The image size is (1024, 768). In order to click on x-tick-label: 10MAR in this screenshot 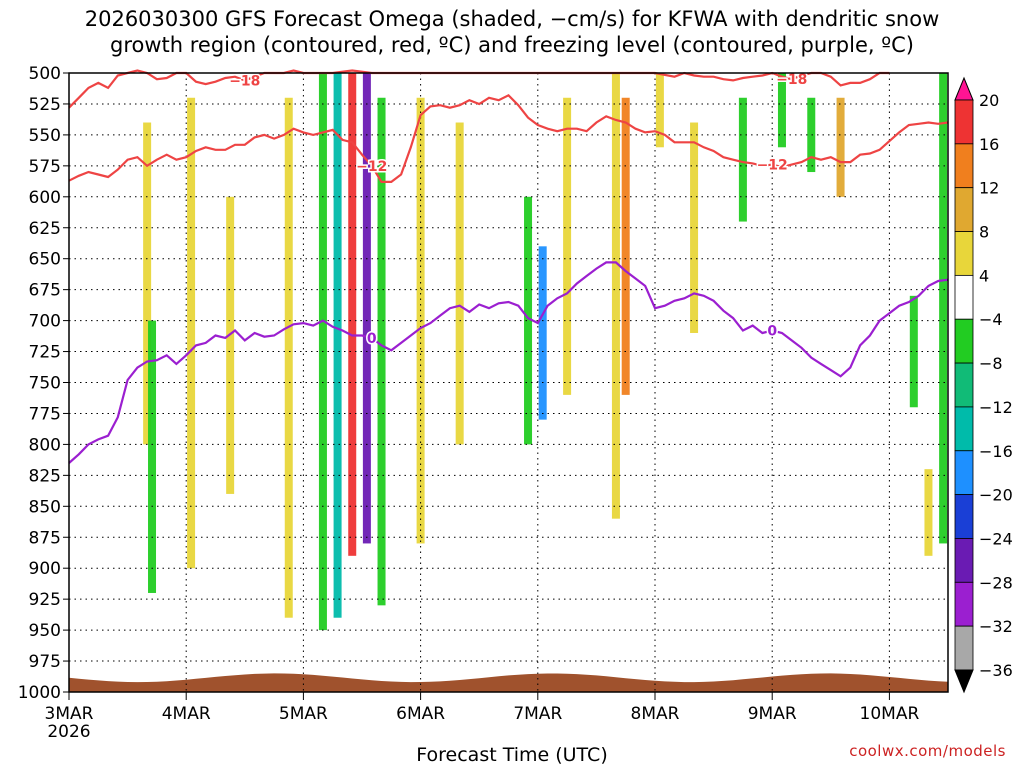, I will do `click(890, 714)`.